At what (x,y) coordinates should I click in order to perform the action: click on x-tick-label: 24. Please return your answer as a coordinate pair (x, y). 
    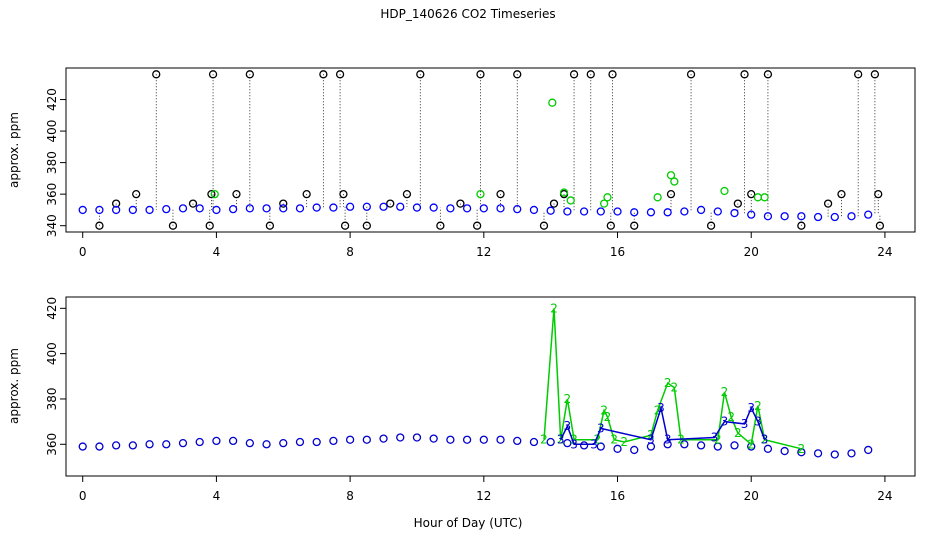
    Looking at the image, I should click on (884, 496).